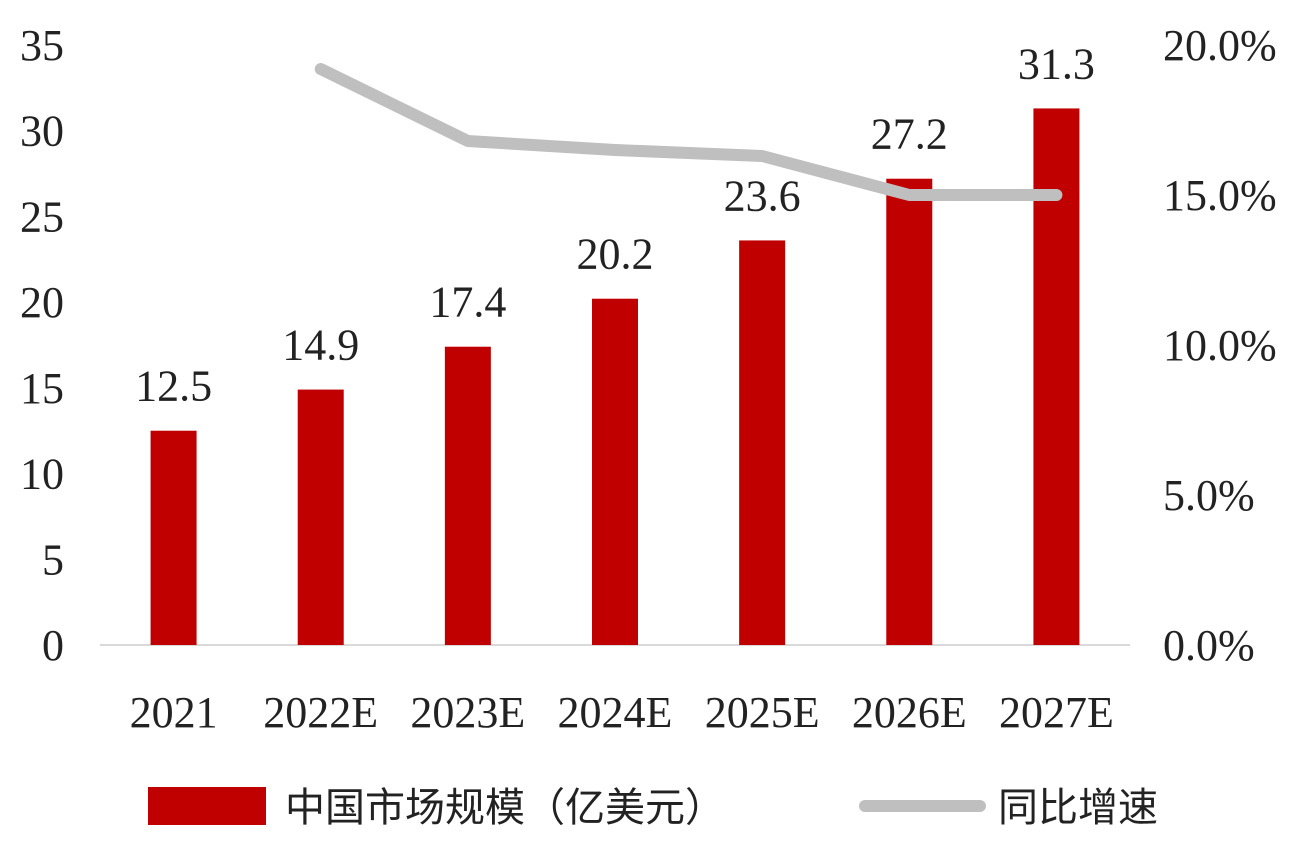 Image resolution: width=1314 pixels, height=846 pixels. Describe the element at coordinates (505, 808) in the screenshot. I see `legend-bar-label: 中国市场规模（亿美元）` at that location.